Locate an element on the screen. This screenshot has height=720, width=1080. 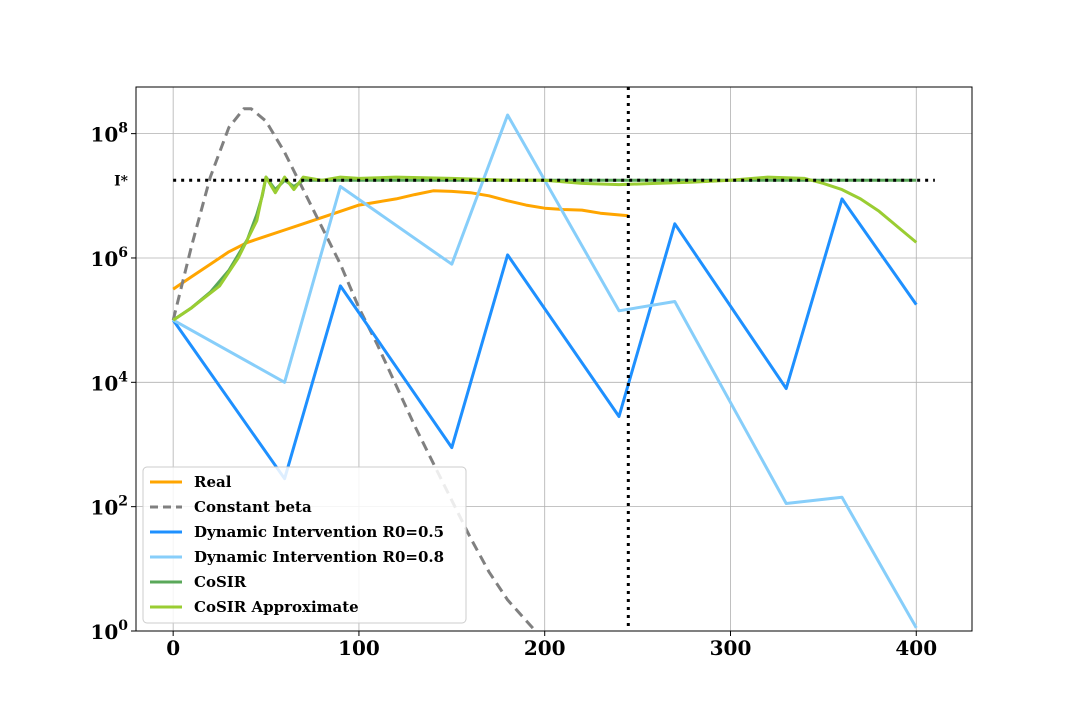
istar-label: I* is located at coordinates (121, 181).